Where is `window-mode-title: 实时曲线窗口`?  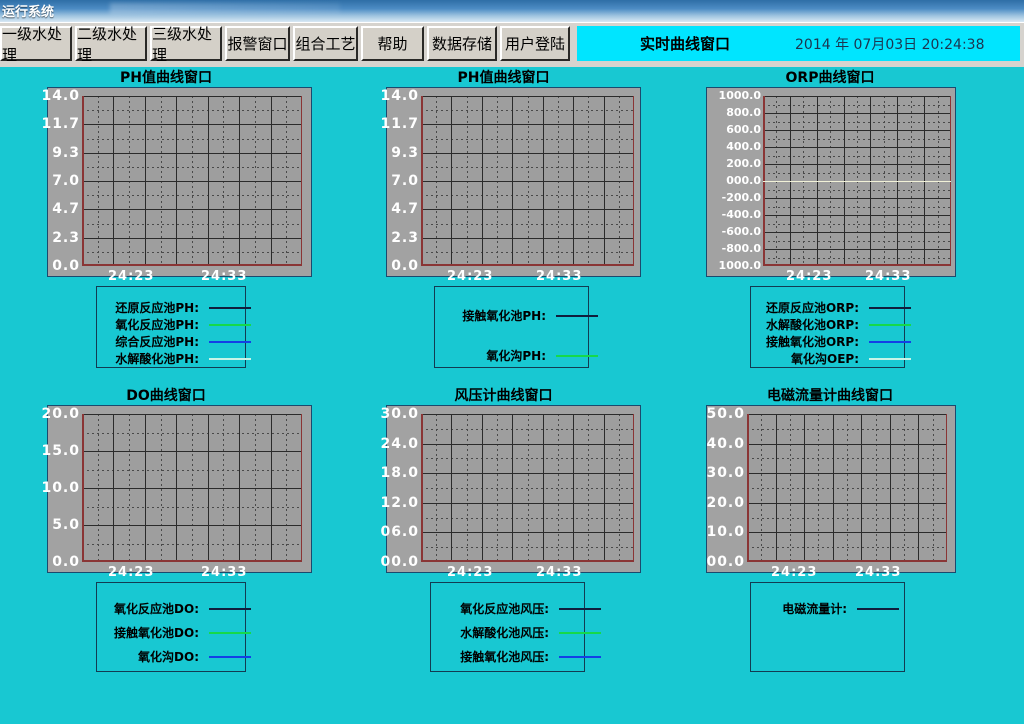
window-mode-title: 实时曲线窗口 is located at coordinates (685, 44).